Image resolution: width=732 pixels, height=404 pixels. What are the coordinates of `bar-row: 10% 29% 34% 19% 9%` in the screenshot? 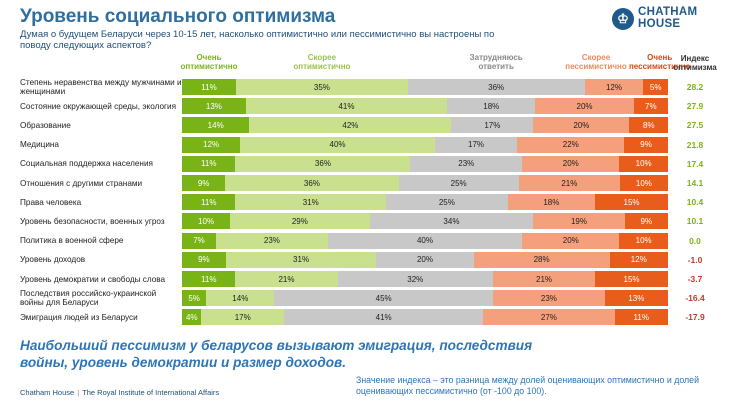 It's located at (425, 221).